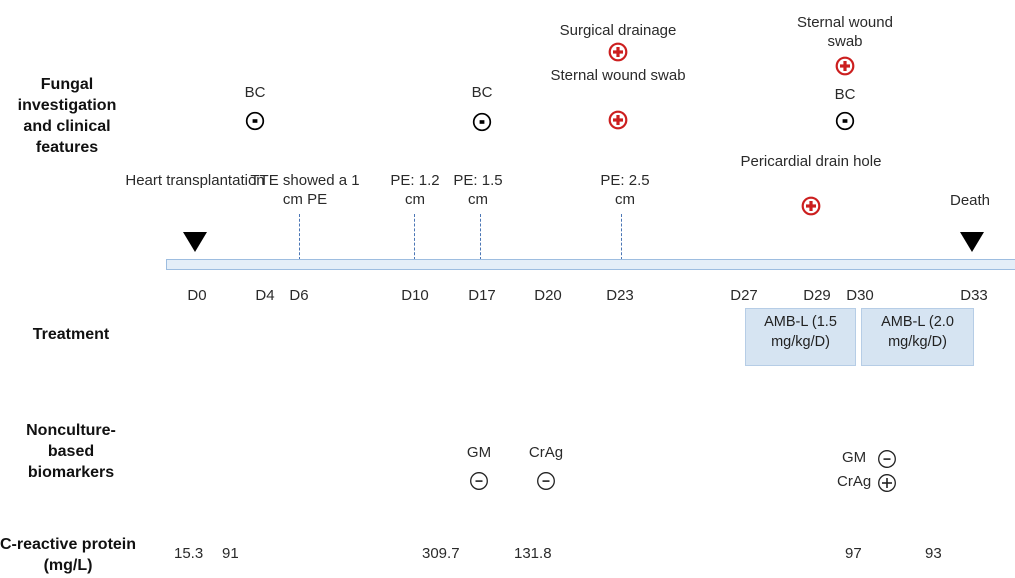 This screenshot has height=578, width=1015. I want to click on crp-value: 309.7, so click(441, 553).